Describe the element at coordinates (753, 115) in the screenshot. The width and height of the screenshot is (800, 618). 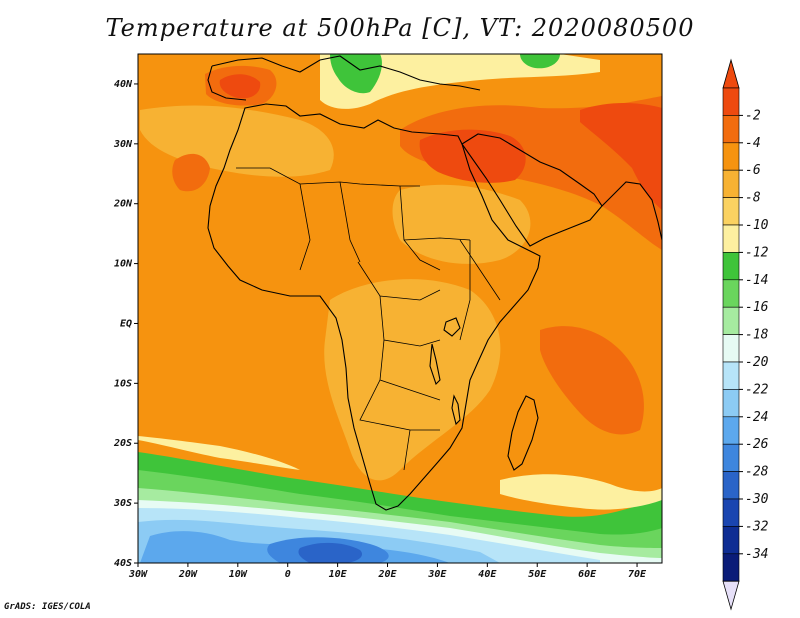
I see `colorbar-label: -2` at that location.